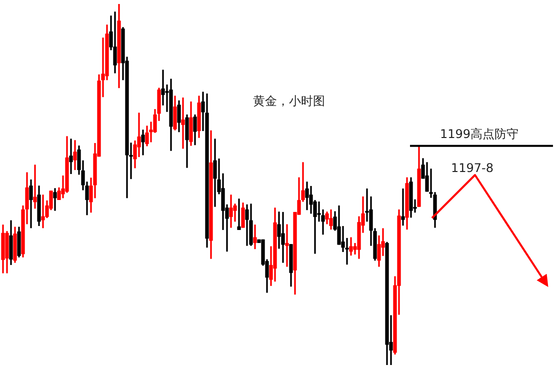 The height and width of the screenshot is (375, 554). Describe the element at coordinates (479, 133) in the screenshot. I see `ref-line-label: 1199高点防守` at that location.